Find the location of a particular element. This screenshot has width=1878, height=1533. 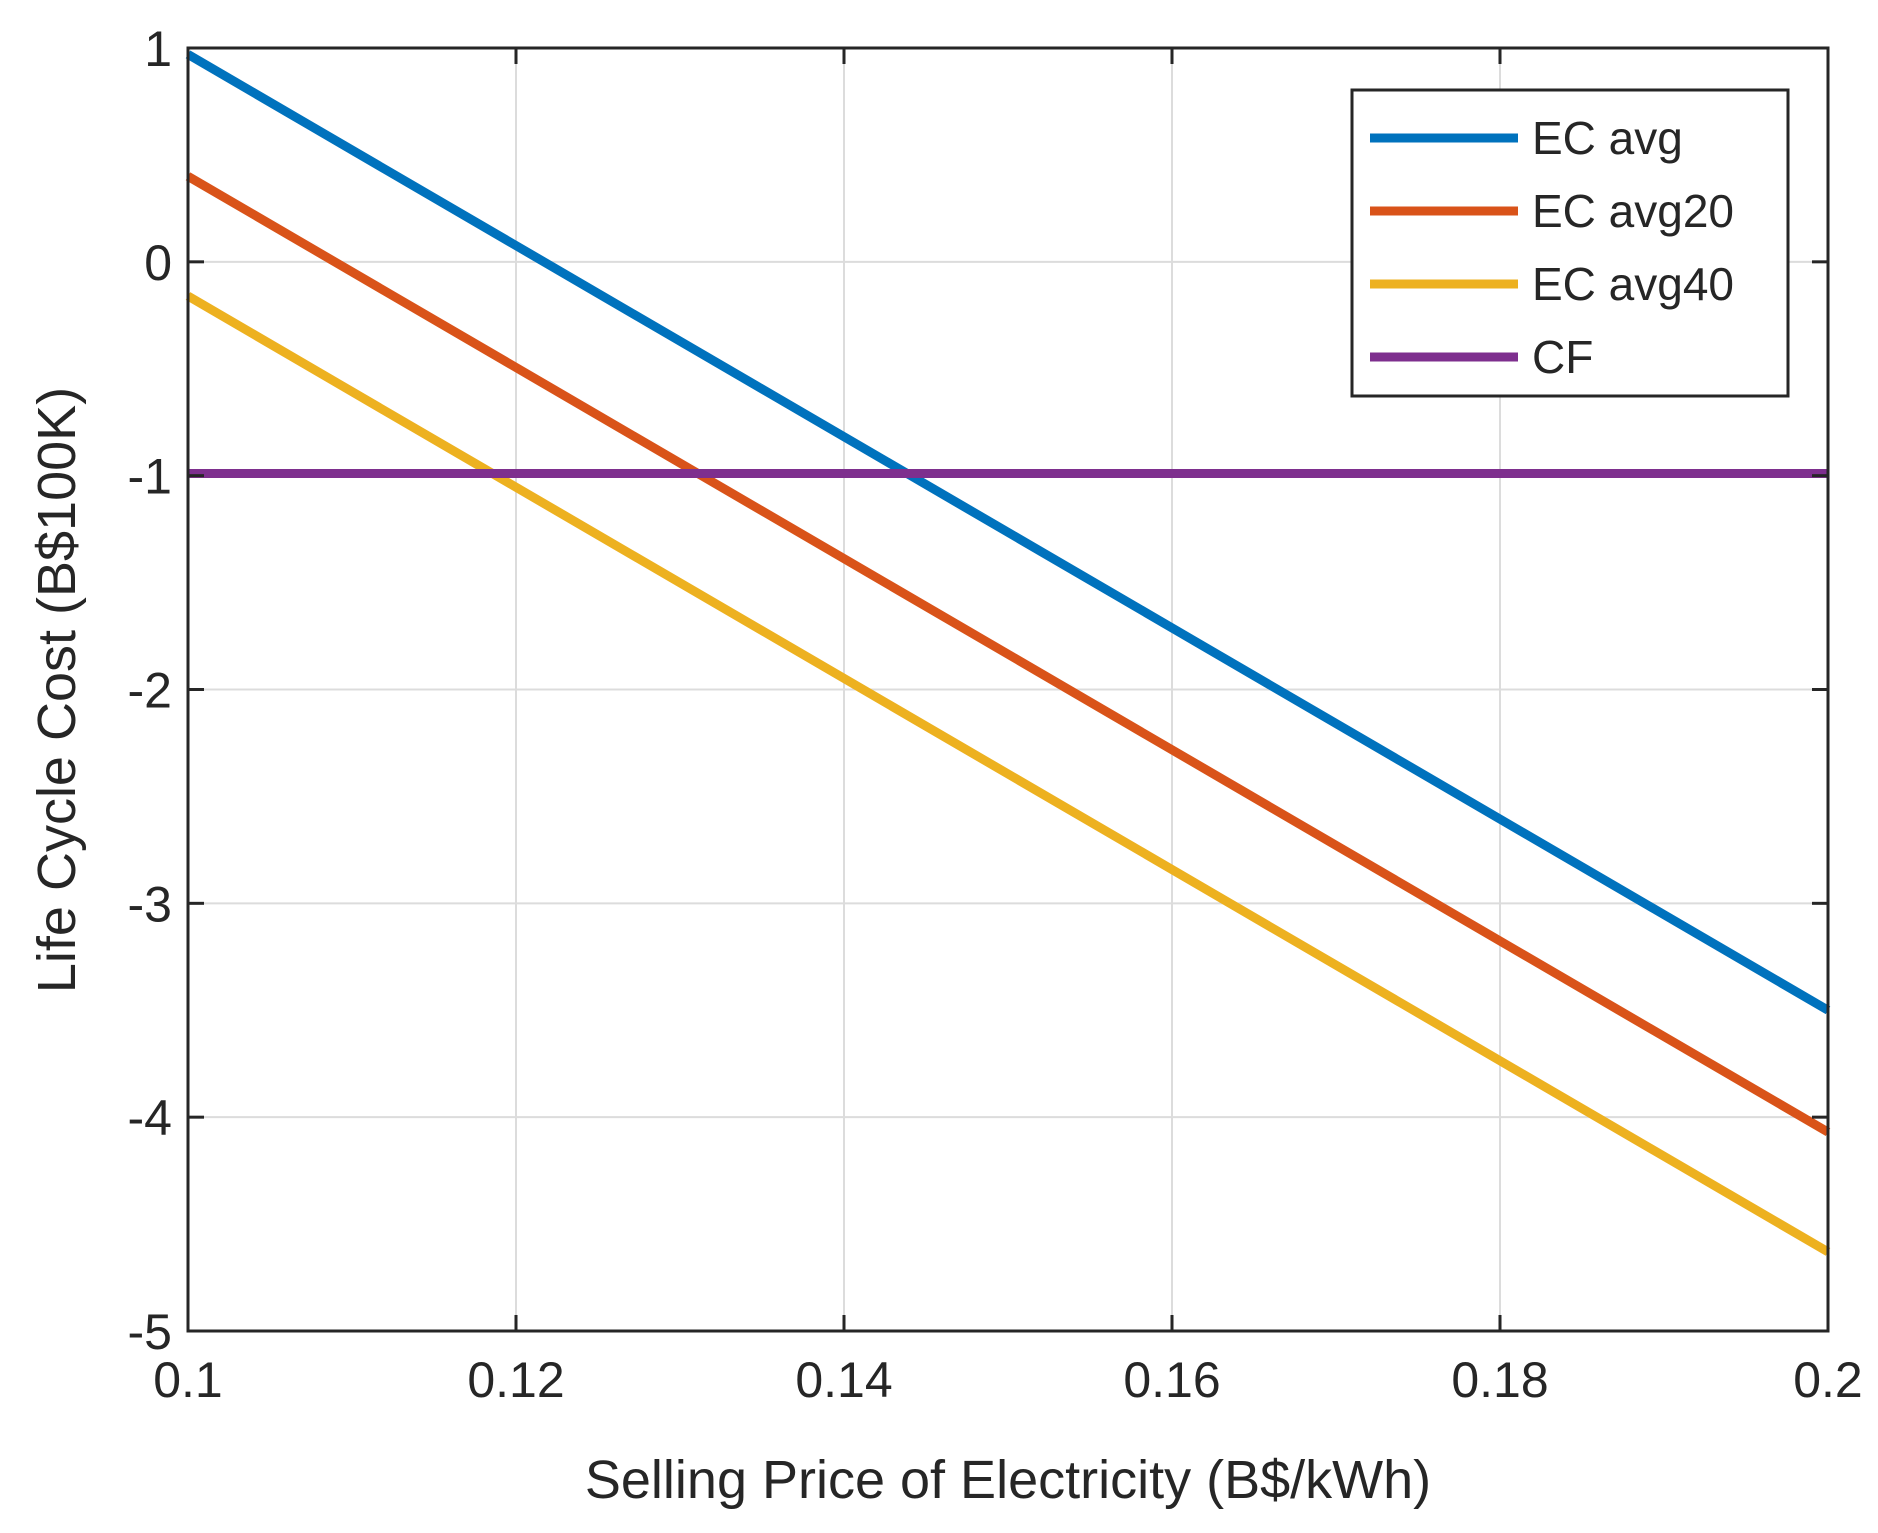

legend-label-cf: CF is located at coordinates (1562, 357).